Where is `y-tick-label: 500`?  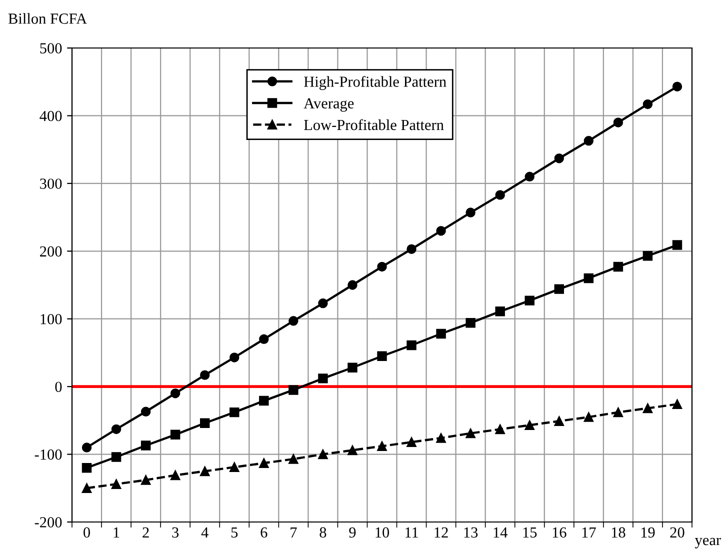 y-tick-label: 500 is located at coordinates (51, 48).